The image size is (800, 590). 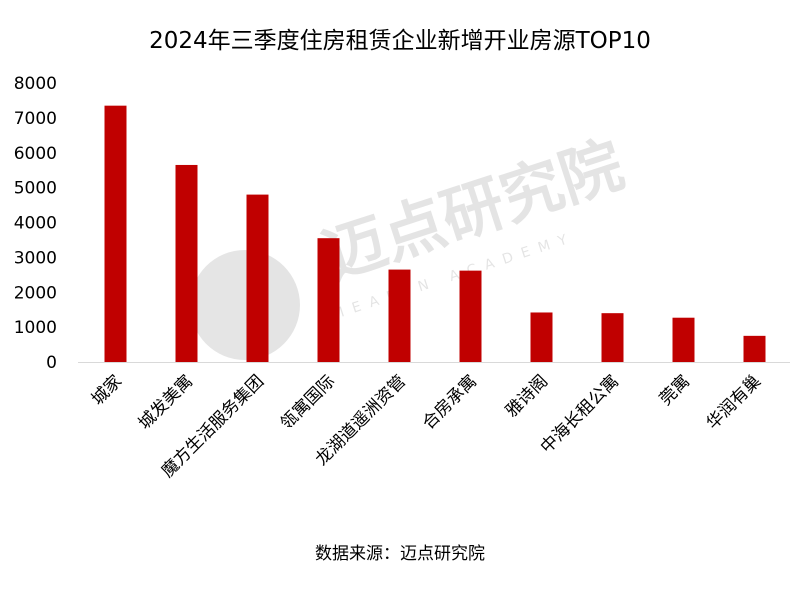 I want to click on source-note: 数据来源：迈点研究院, so click(x=400, y=554).